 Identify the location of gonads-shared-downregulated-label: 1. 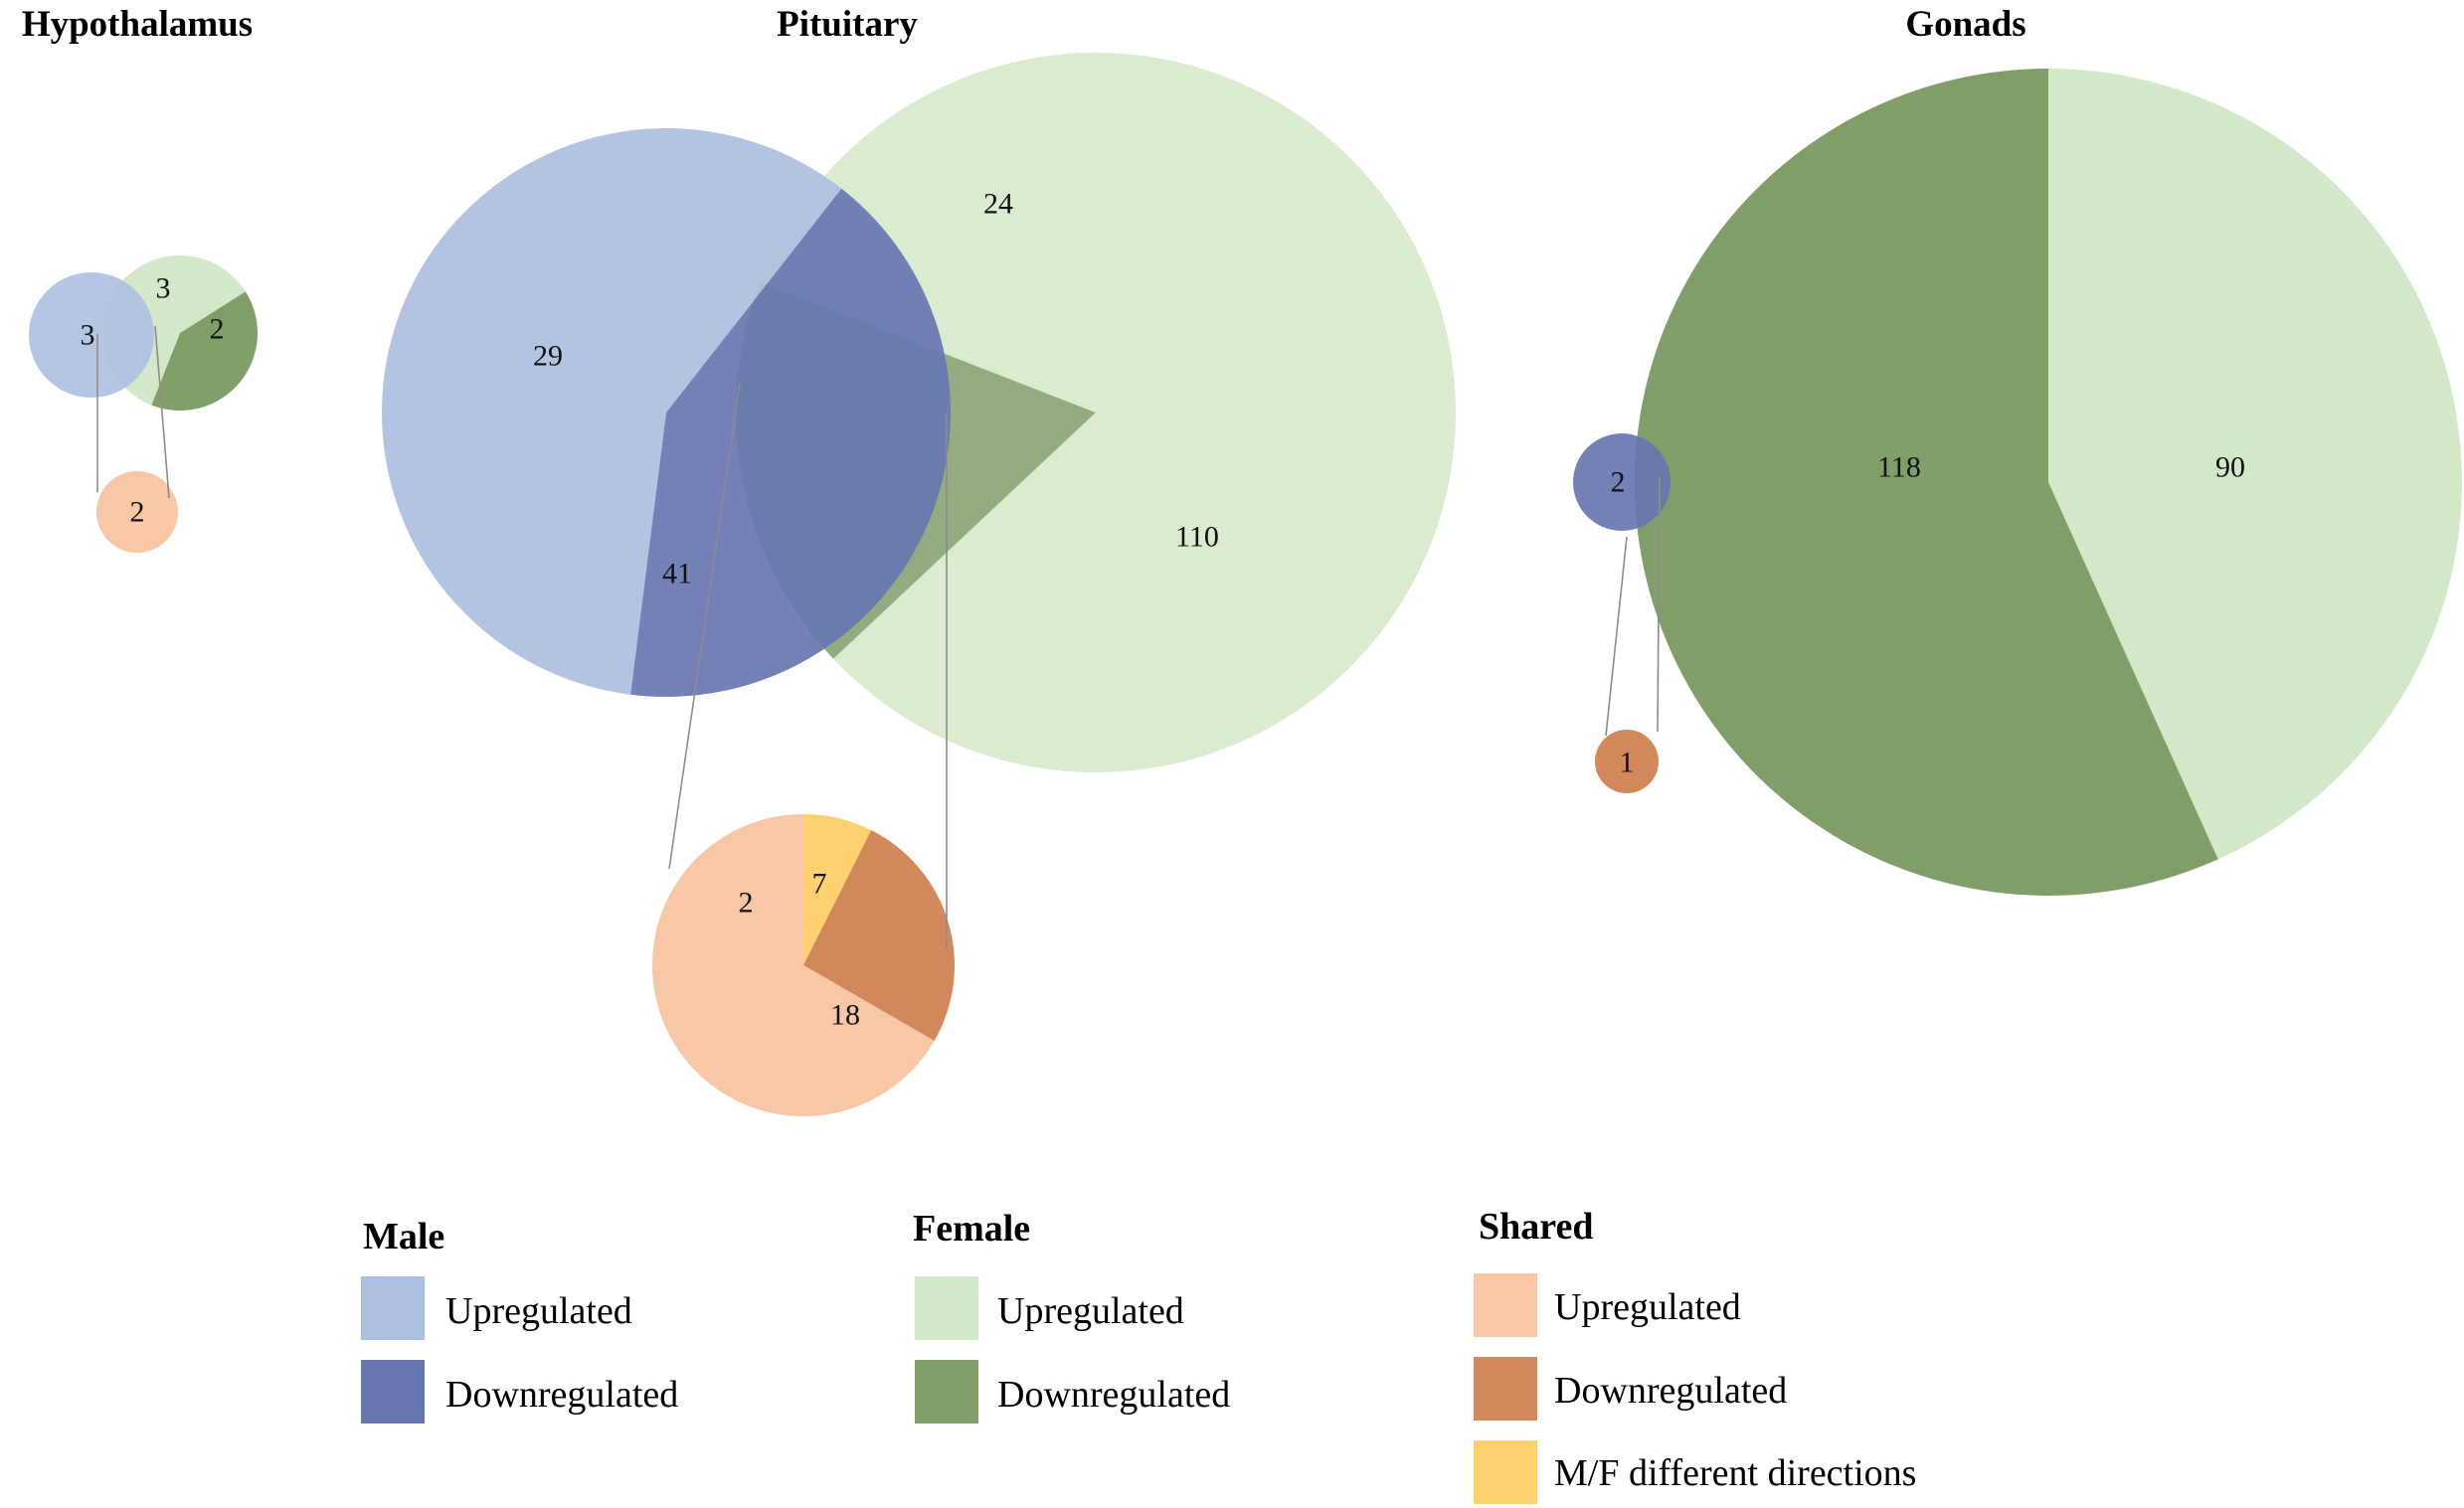
(1627, 763).